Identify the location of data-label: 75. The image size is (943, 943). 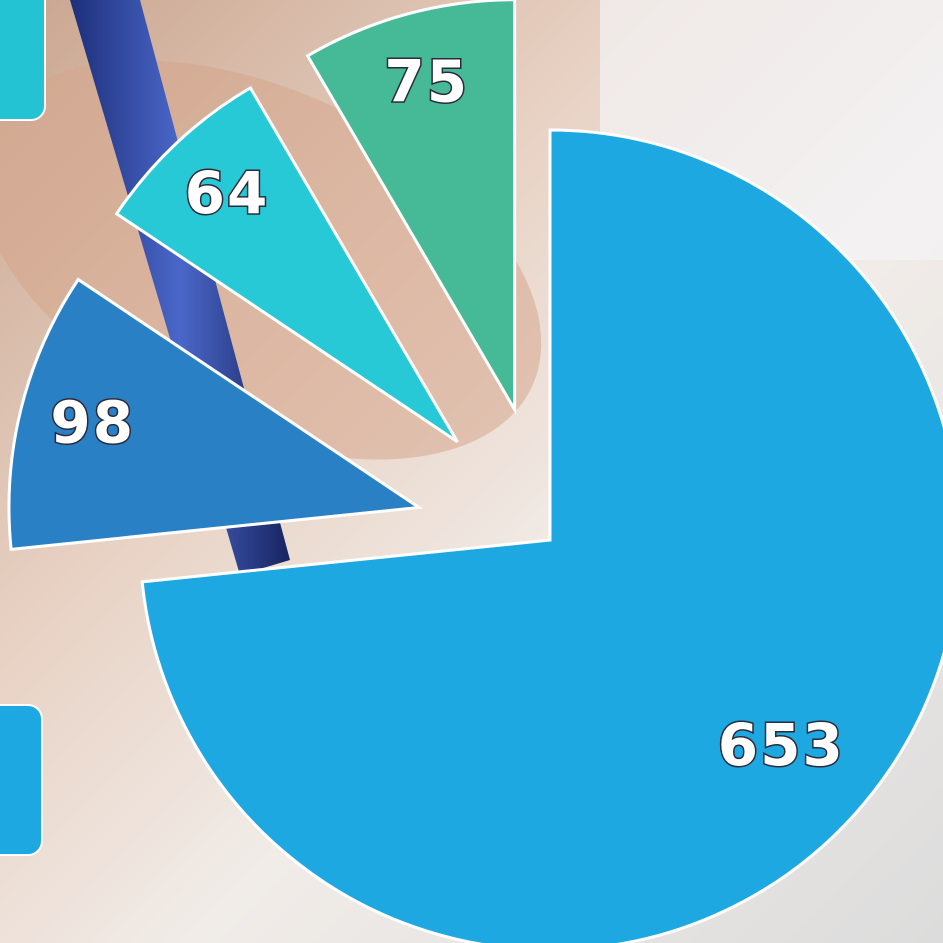
(426, 81).